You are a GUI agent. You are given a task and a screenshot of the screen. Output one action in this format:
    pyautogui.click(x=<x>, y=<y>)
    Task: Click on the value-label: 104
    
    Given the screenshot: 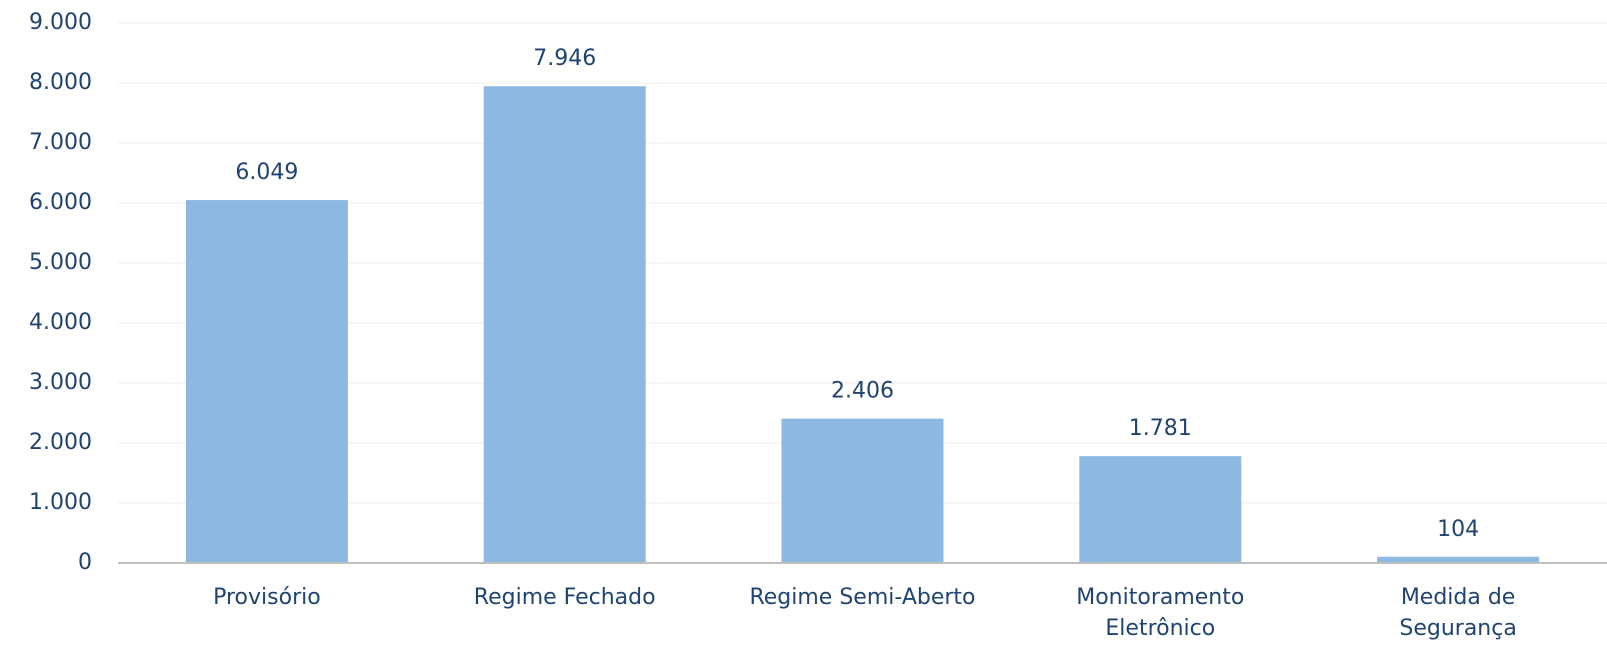 What is the action you would take?
    pyautogui.click(x=1458, y=529)
    